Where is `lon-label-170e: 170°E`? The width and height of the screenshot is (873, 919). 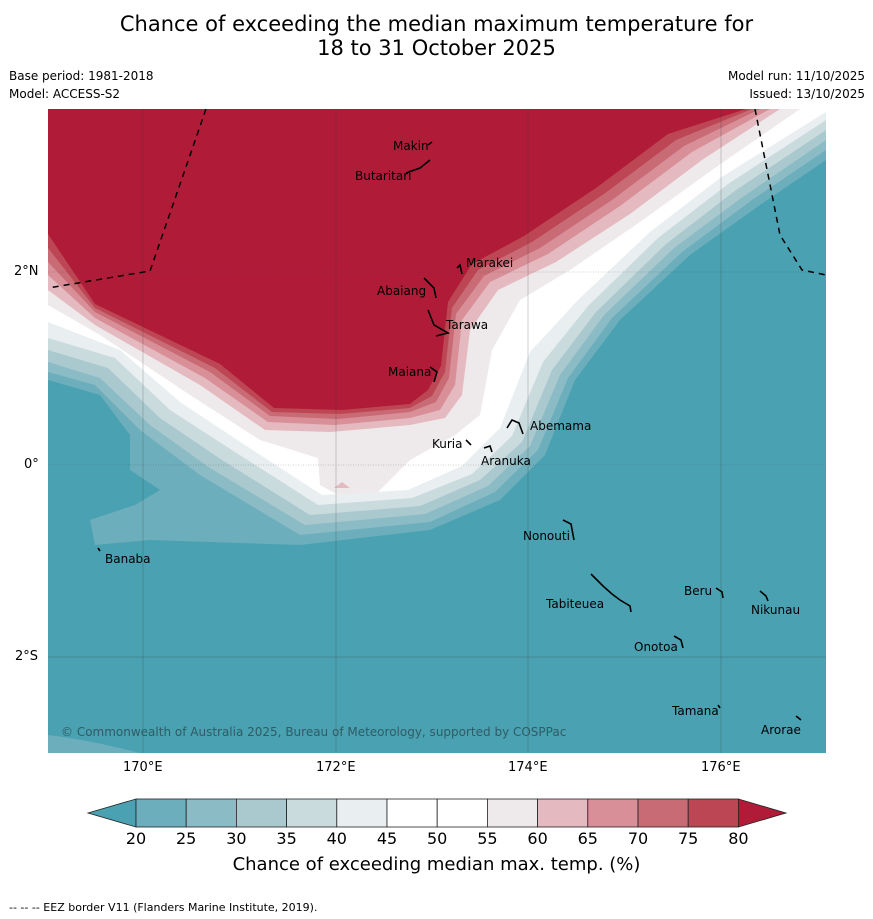
lon-label-170e: 170°E is located at coordinates (143, 767).